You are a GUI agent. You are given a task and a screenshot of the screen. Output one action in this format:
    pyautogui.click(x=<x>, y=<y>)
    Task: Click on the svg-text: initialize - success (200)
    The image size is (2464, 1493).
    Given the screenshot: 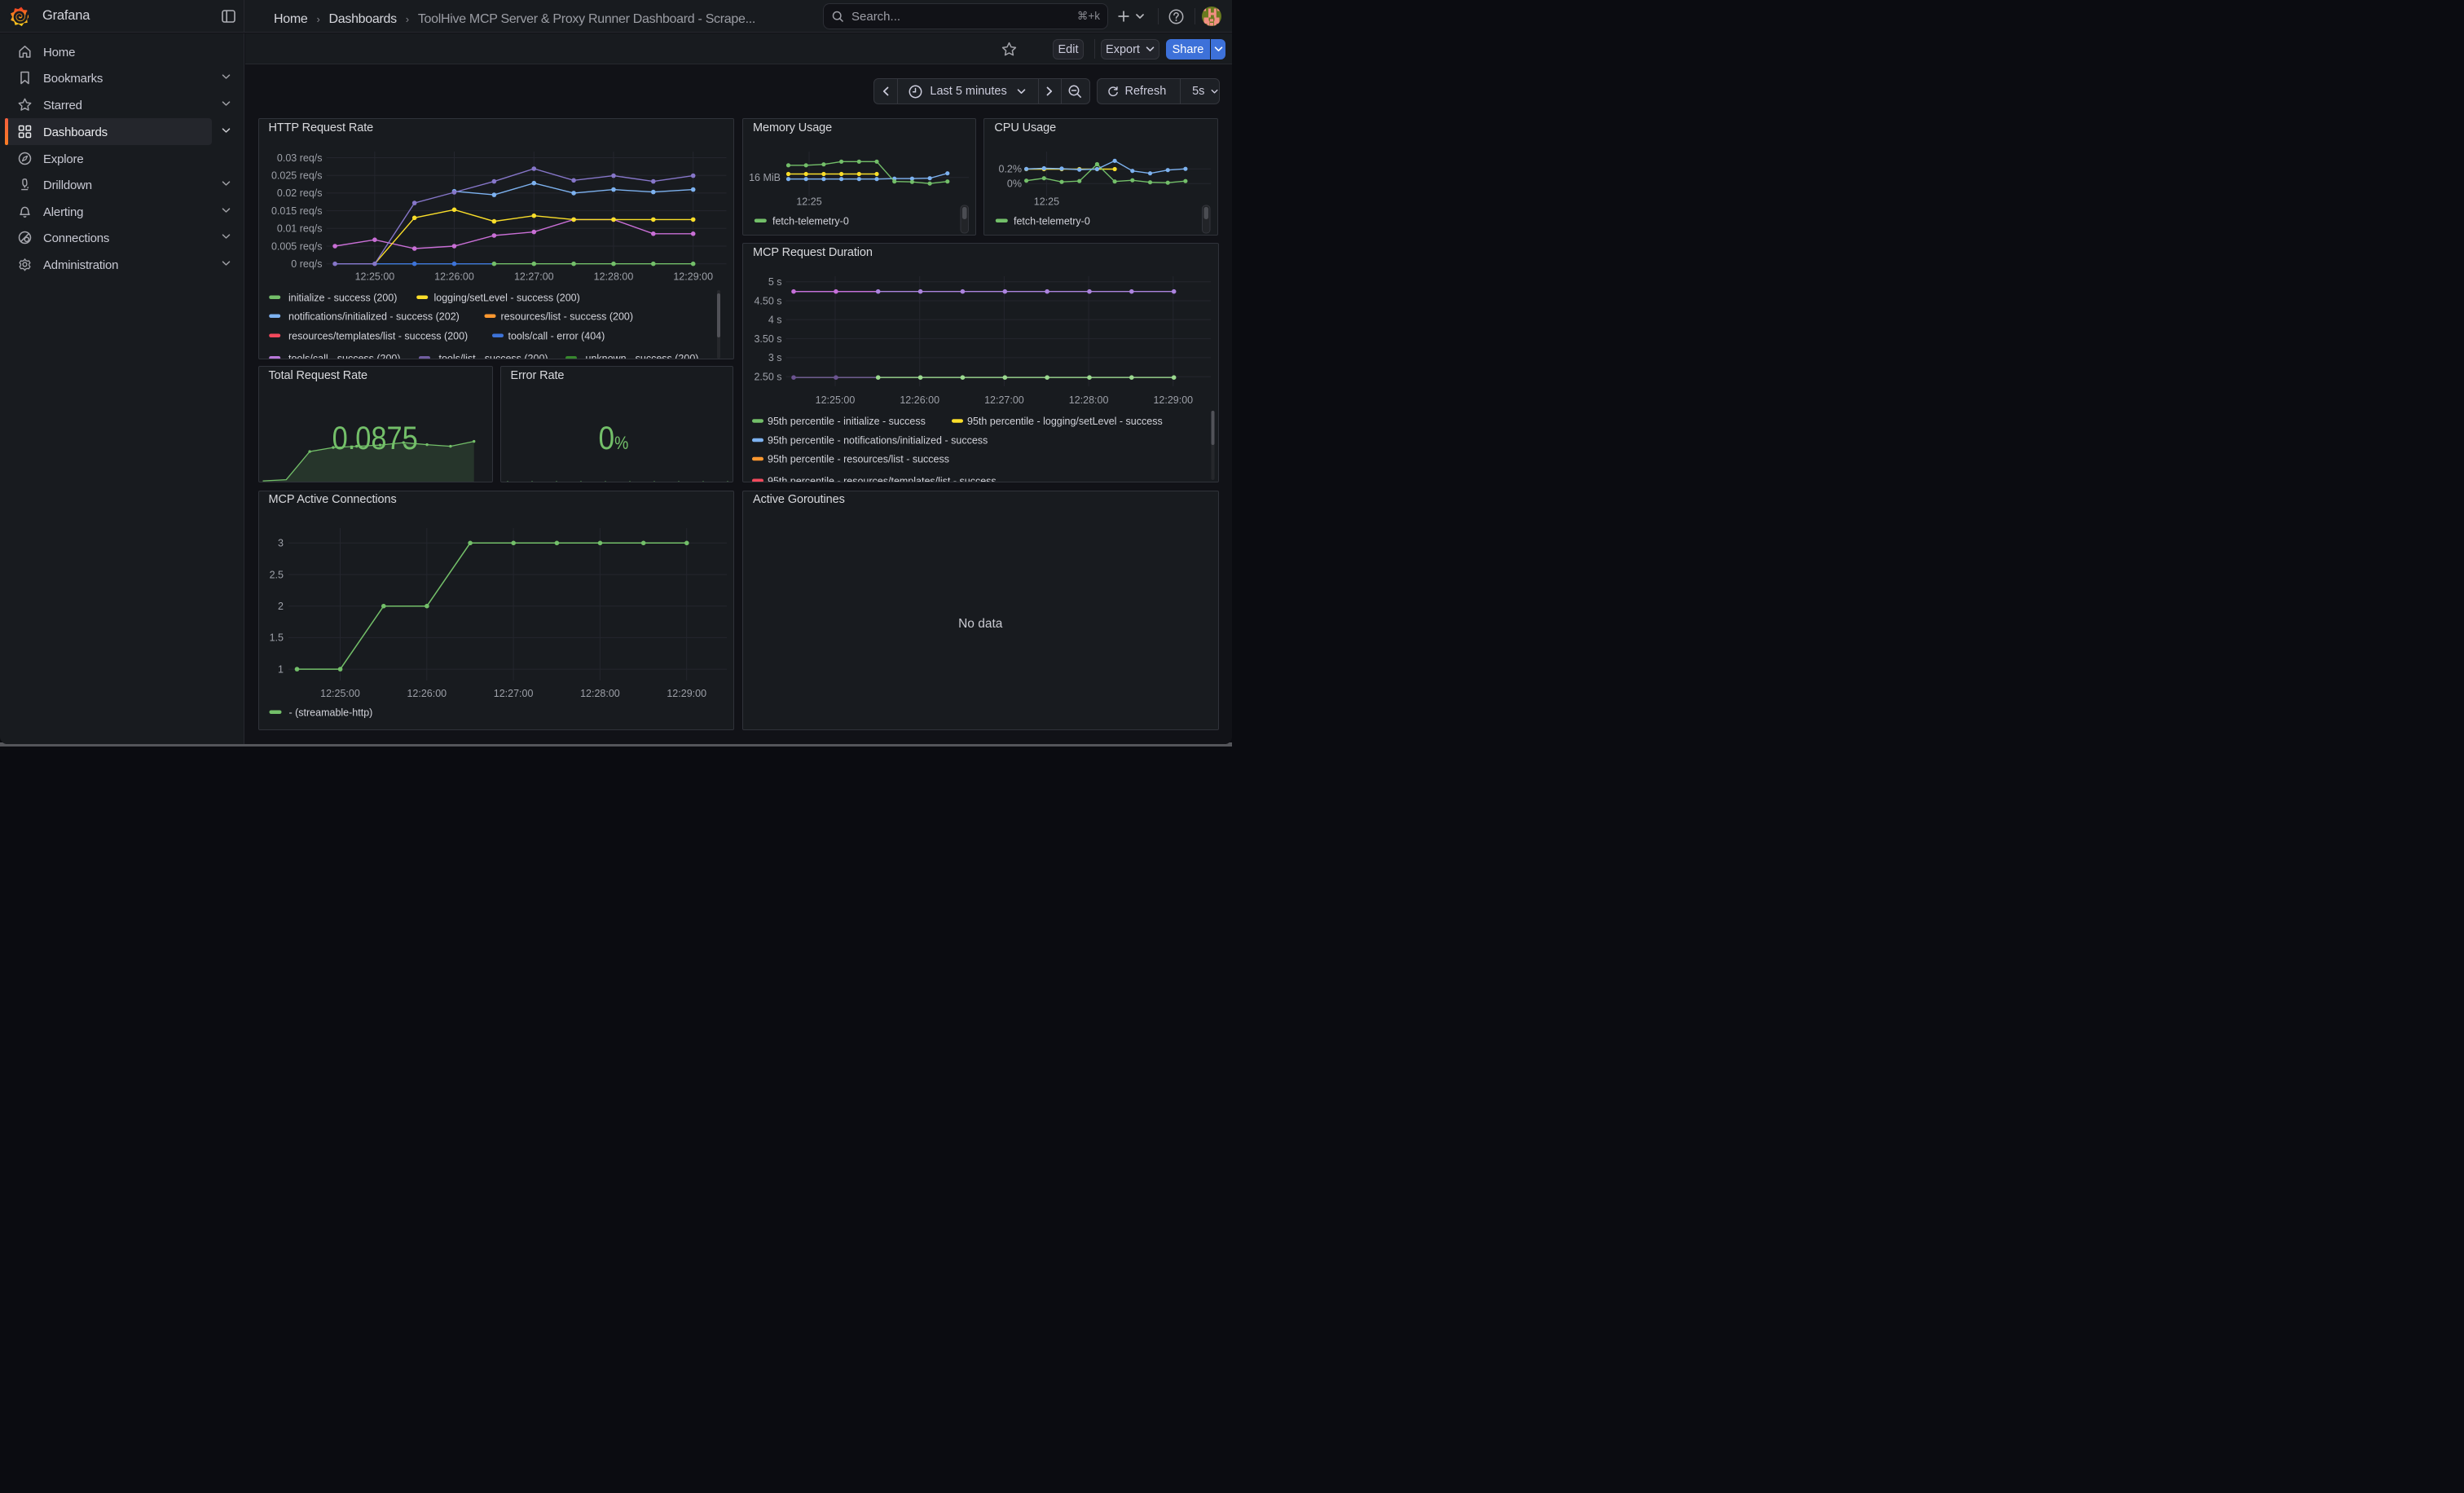 What is the action you would take?
    pyautogui.click(x=342, y=299)
    